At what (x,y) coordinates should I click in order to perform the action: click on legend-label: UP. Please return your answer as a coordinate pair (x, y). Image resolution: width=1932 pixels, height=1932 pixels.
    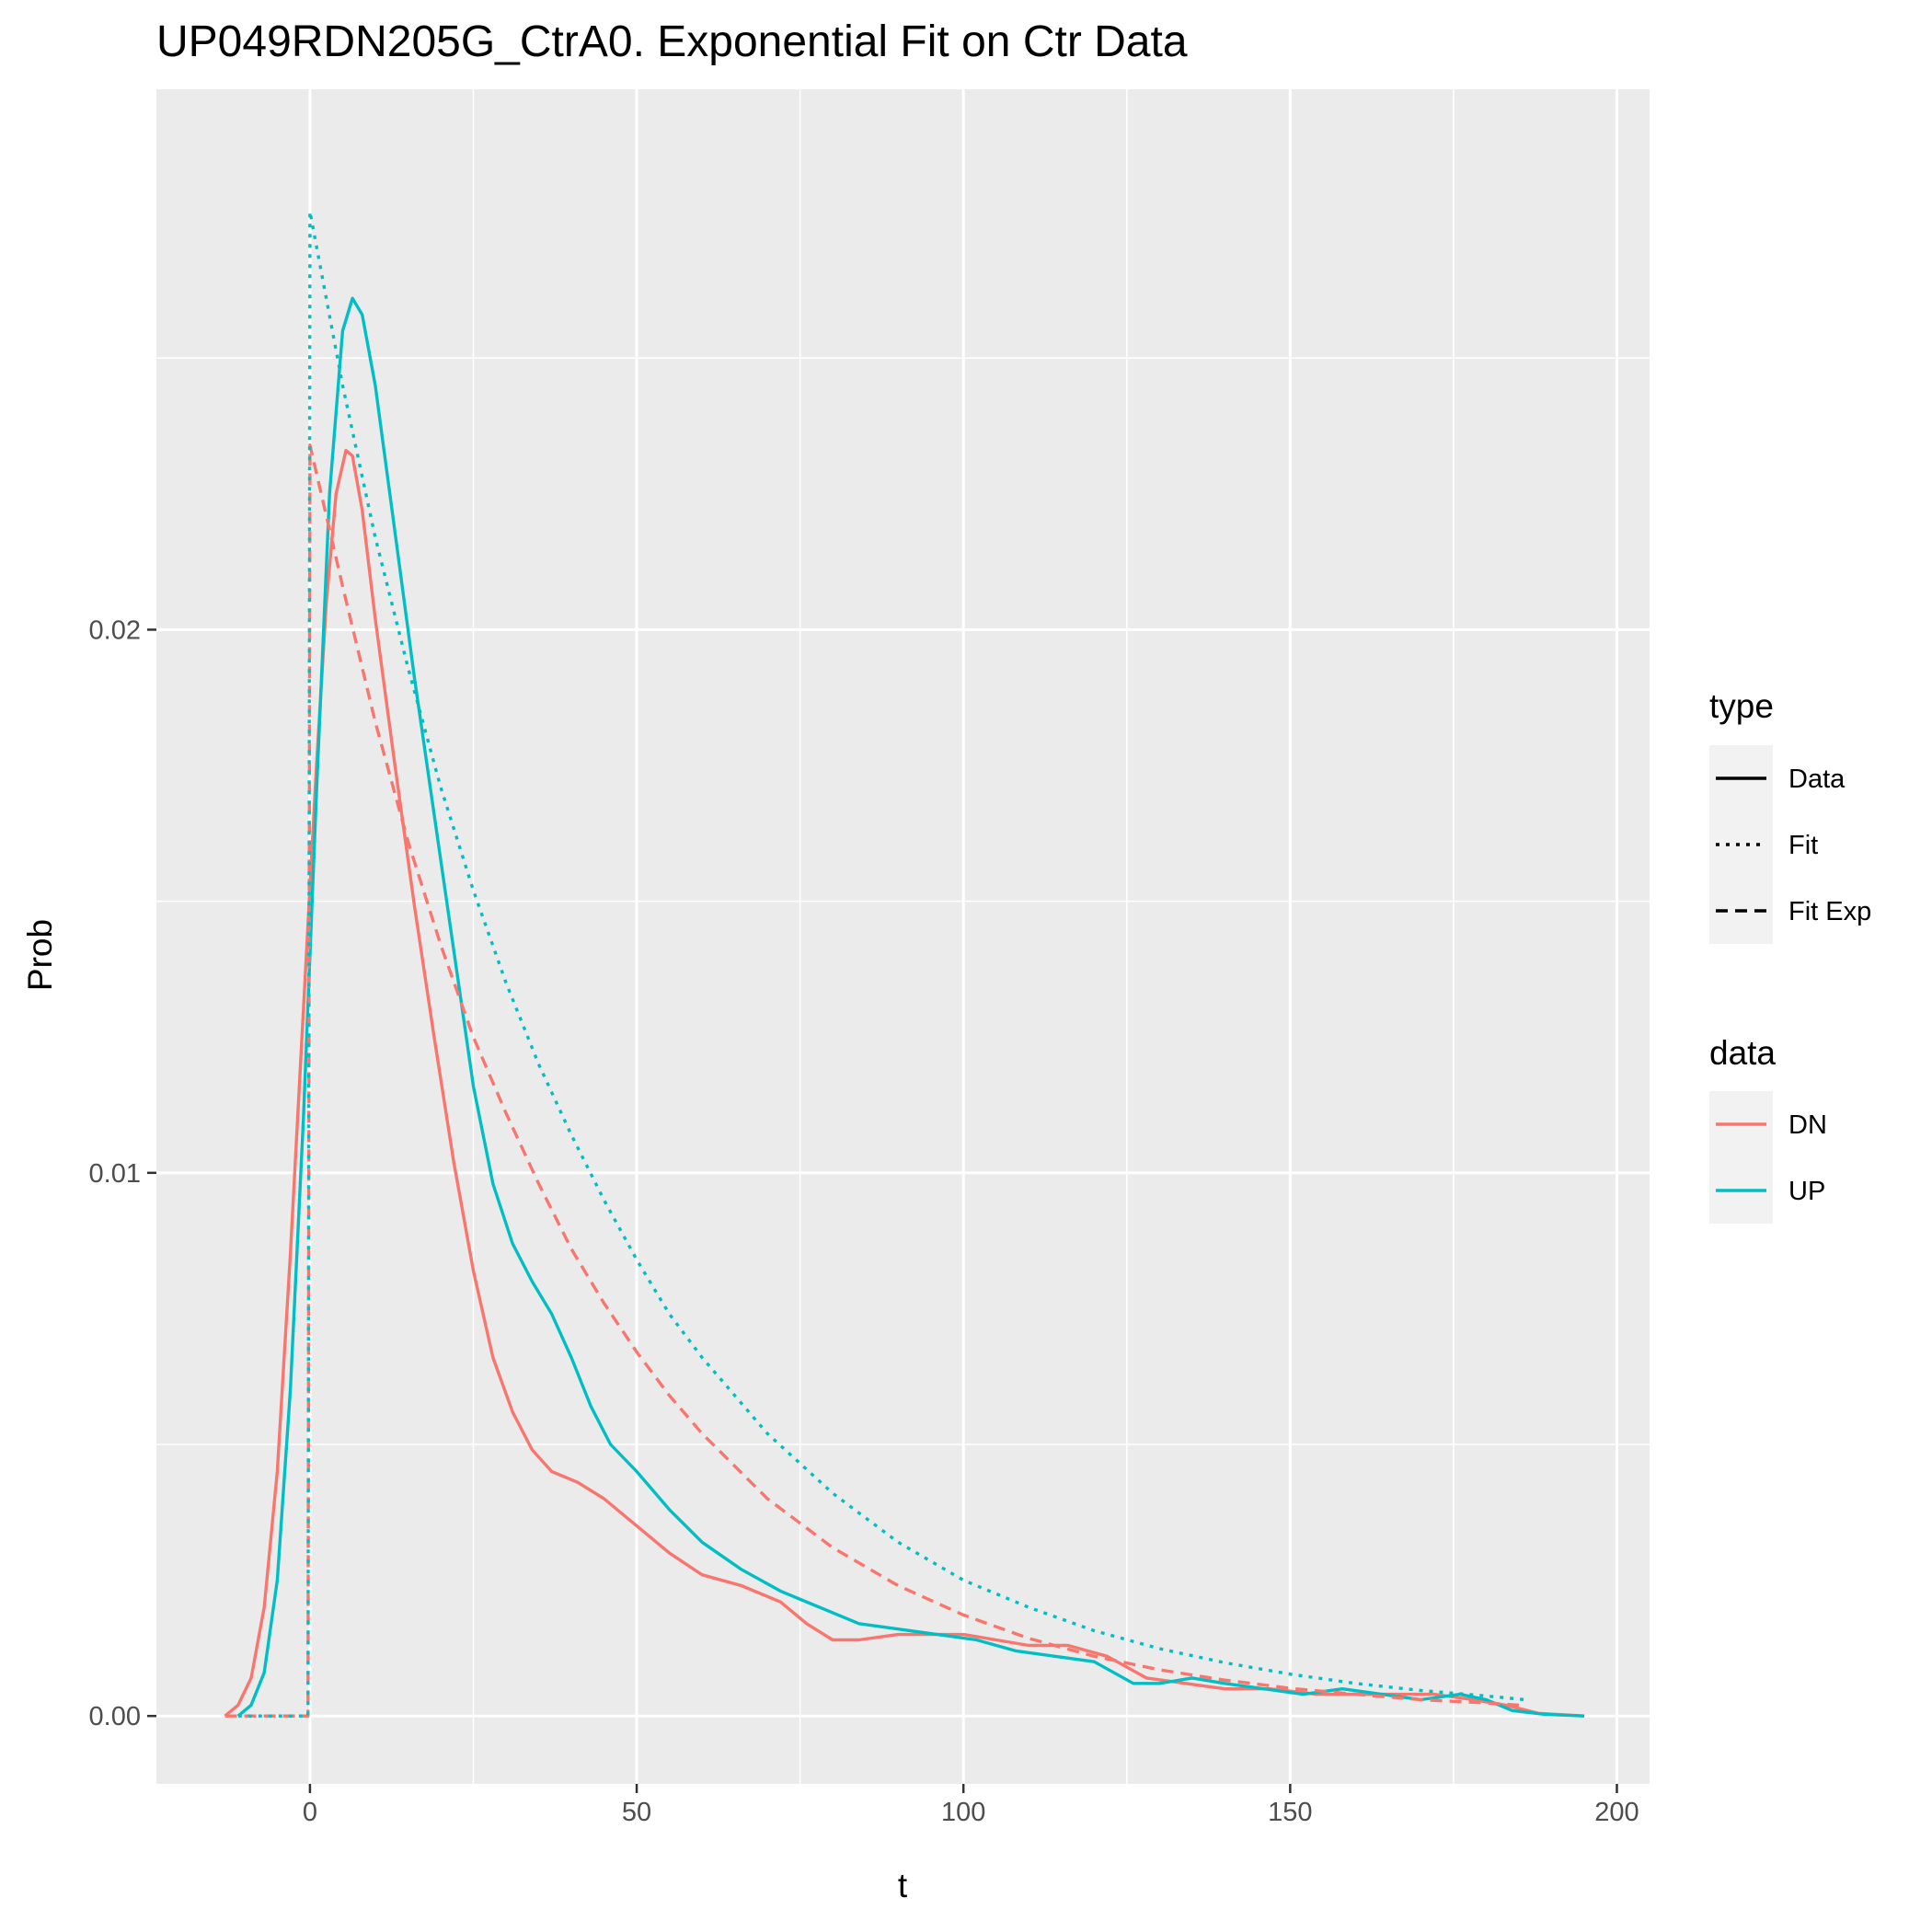
    Looking at the image, I should click on (1806, 1191).